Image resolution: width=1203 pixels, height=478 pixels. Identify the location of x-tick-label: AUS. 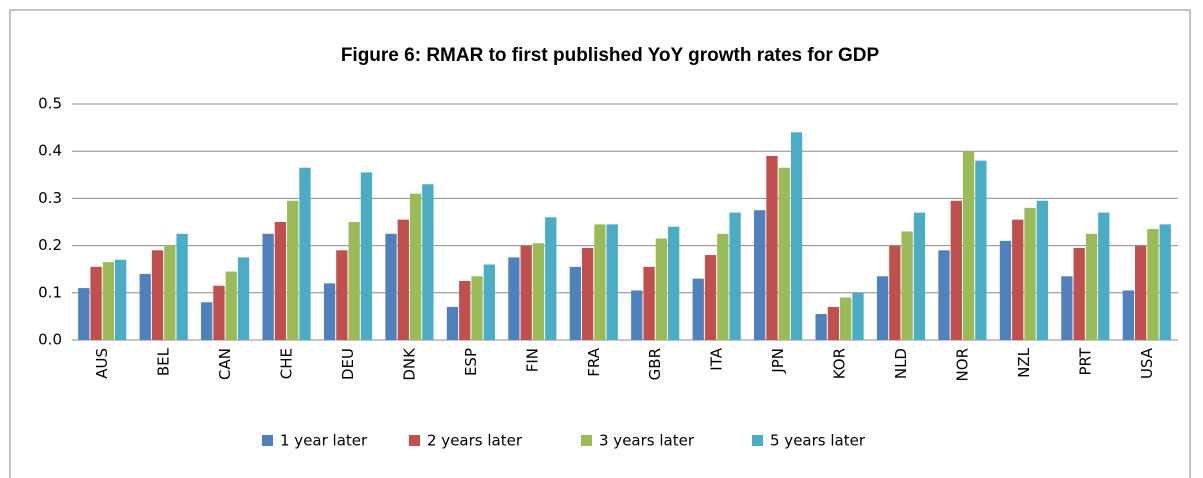
(102, 363).